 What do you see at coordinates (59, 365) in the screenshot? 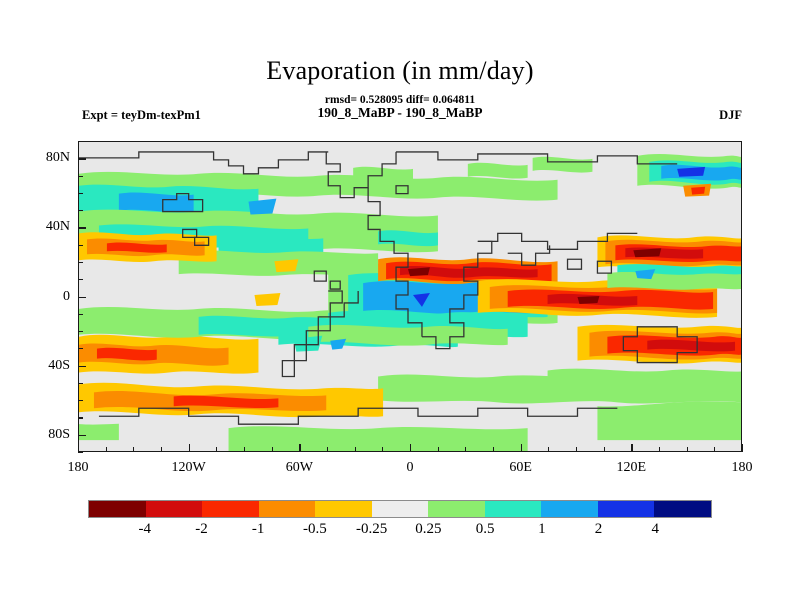
I see `y-axis-label: 40S` at bounding box center [59, 365].